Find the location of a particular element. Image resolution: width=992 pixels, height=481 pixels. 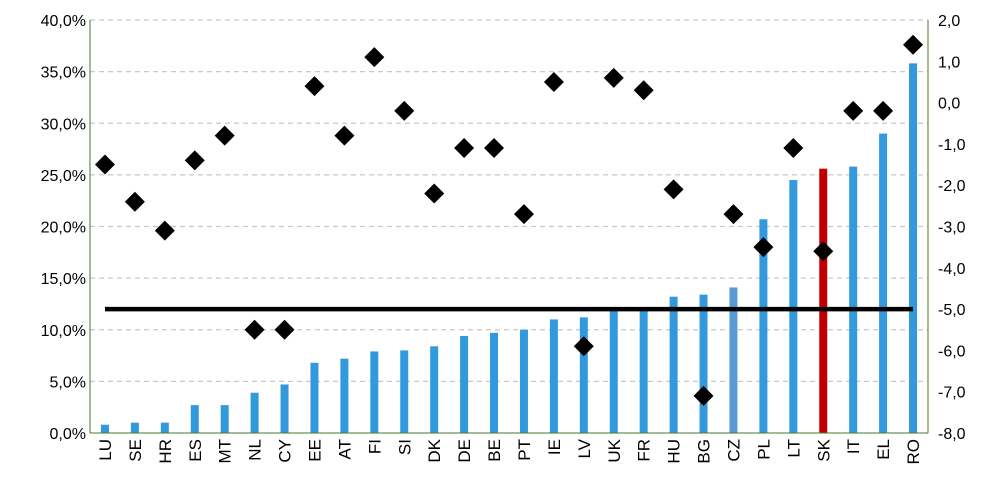

right-tick-label: 1,0 is located at coordinates (949, 62).